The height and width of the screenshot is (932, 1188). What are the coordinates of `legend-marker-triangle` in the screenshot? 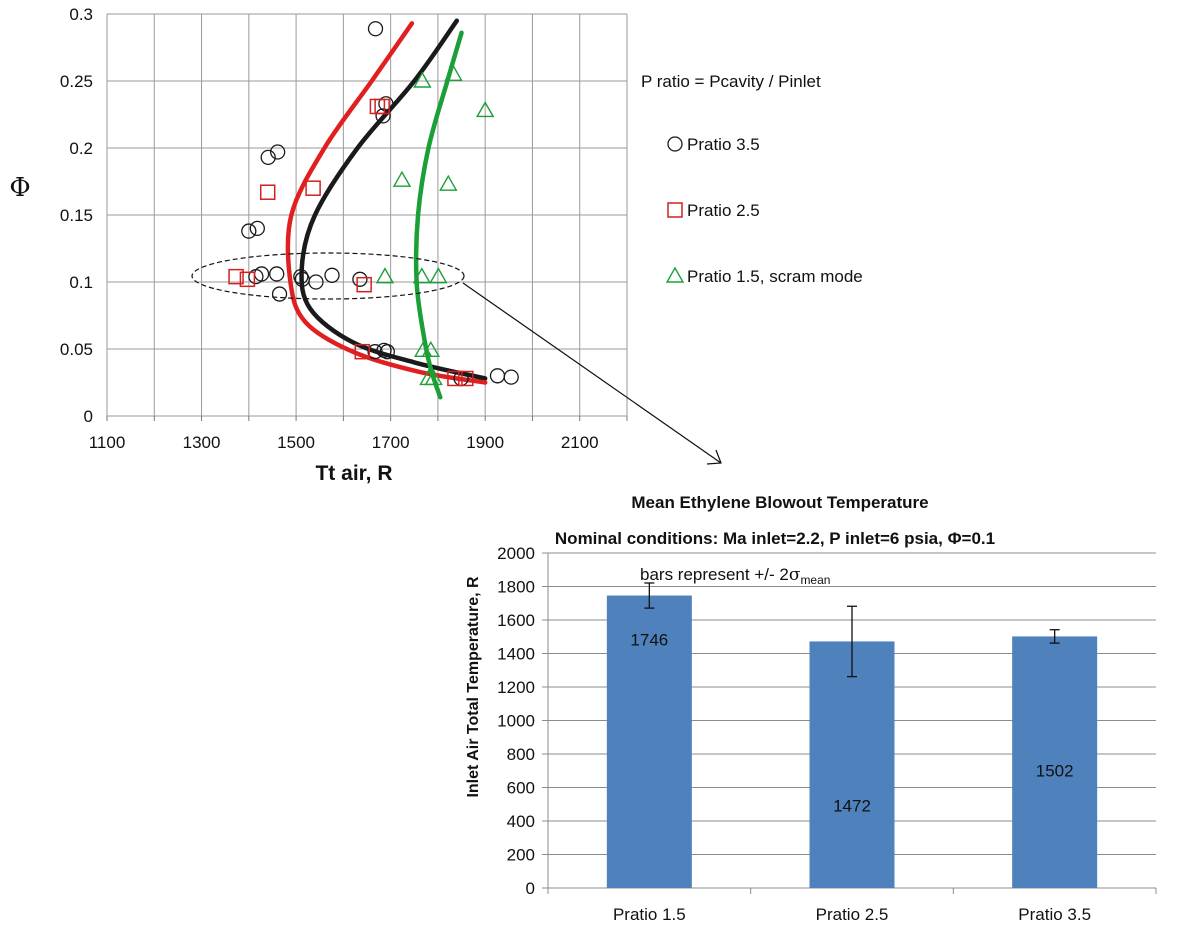 It's located at (675, 275).